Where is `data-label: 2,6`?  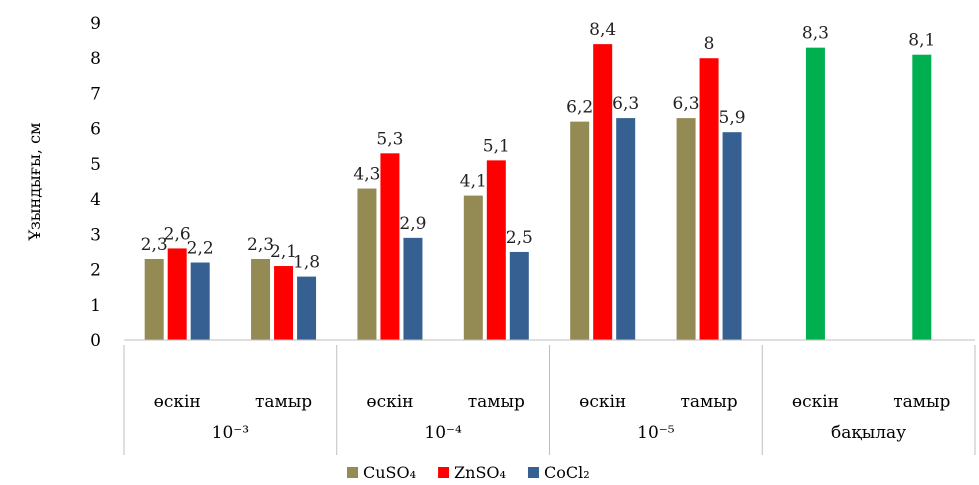 data-label: 2,6 is located at coordinates (177, 234).